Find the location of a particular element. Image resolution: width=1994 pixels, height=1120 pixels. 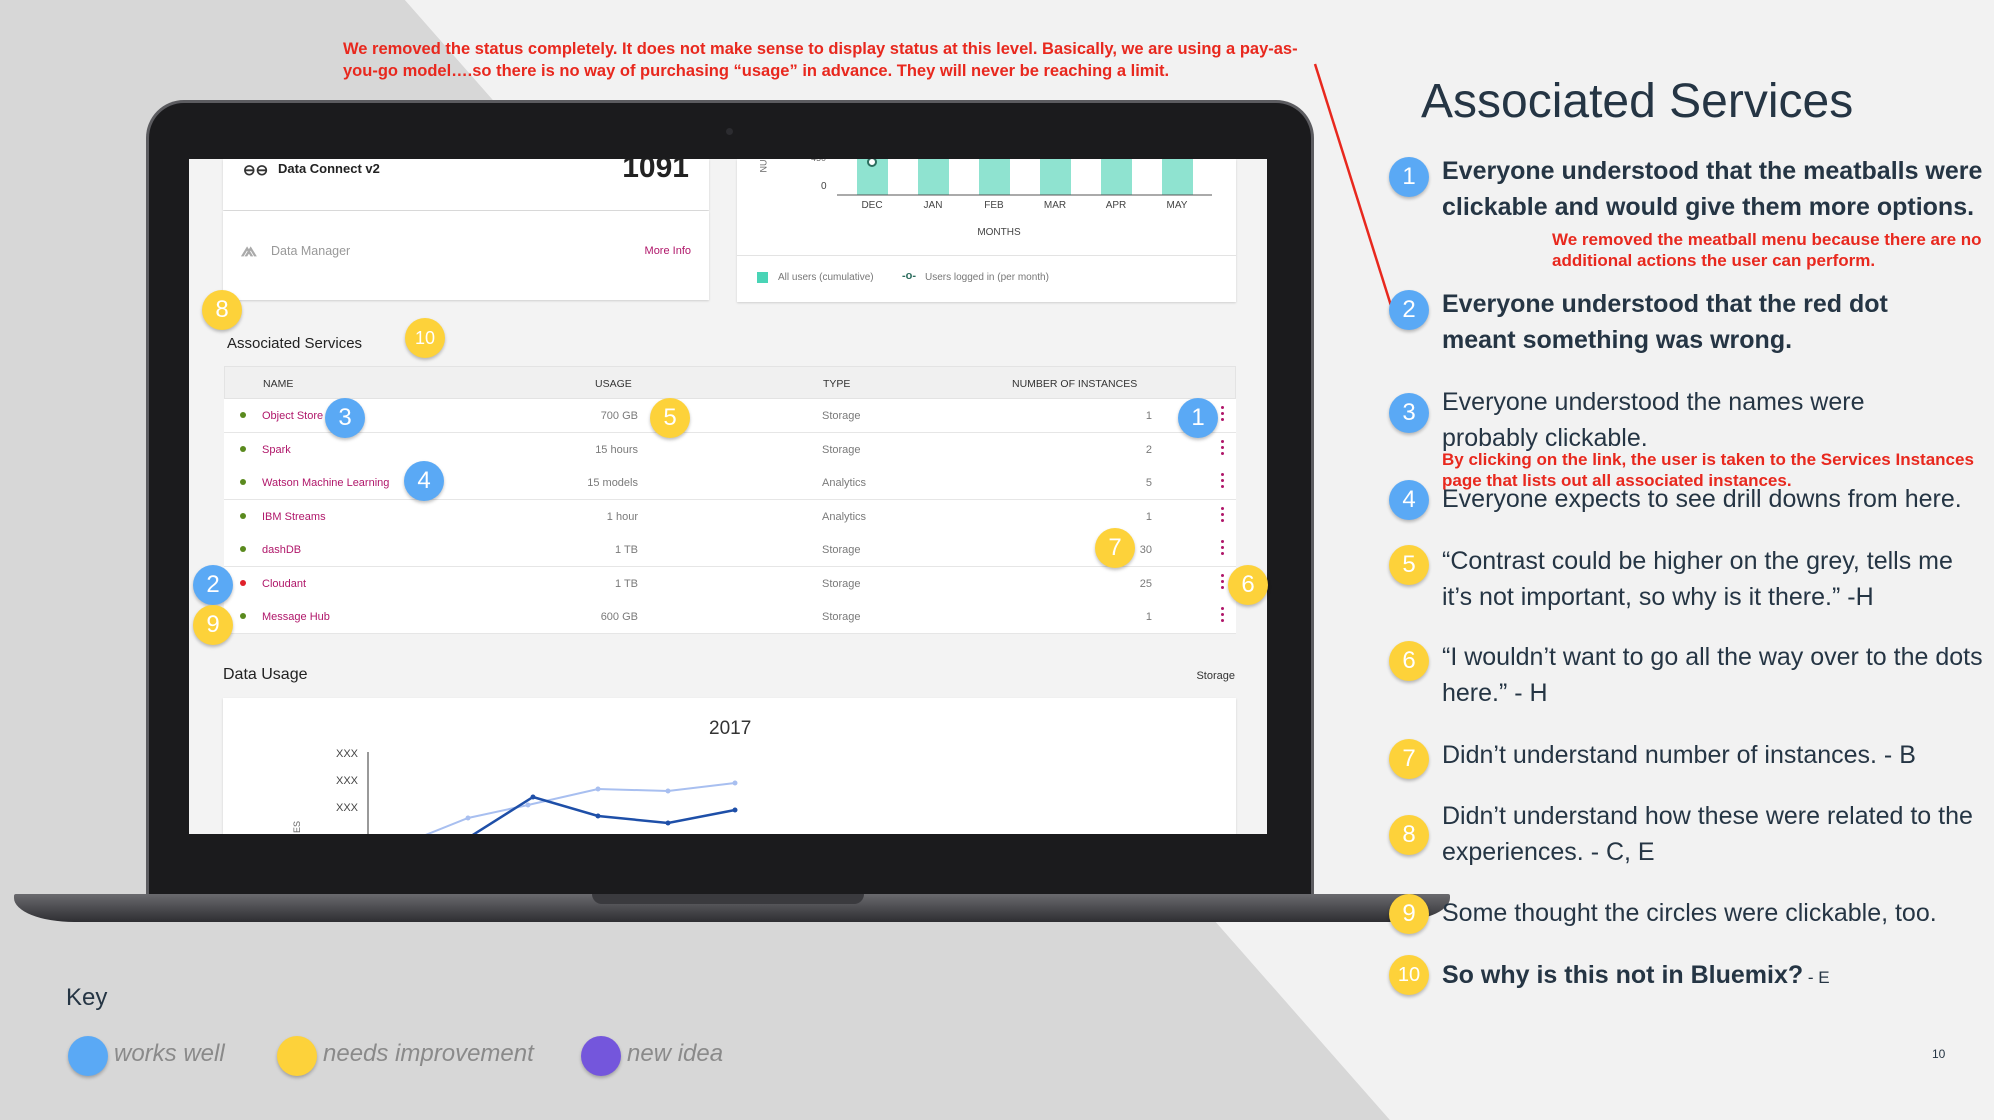

key-title: Key is located at coordinates (87, 997).